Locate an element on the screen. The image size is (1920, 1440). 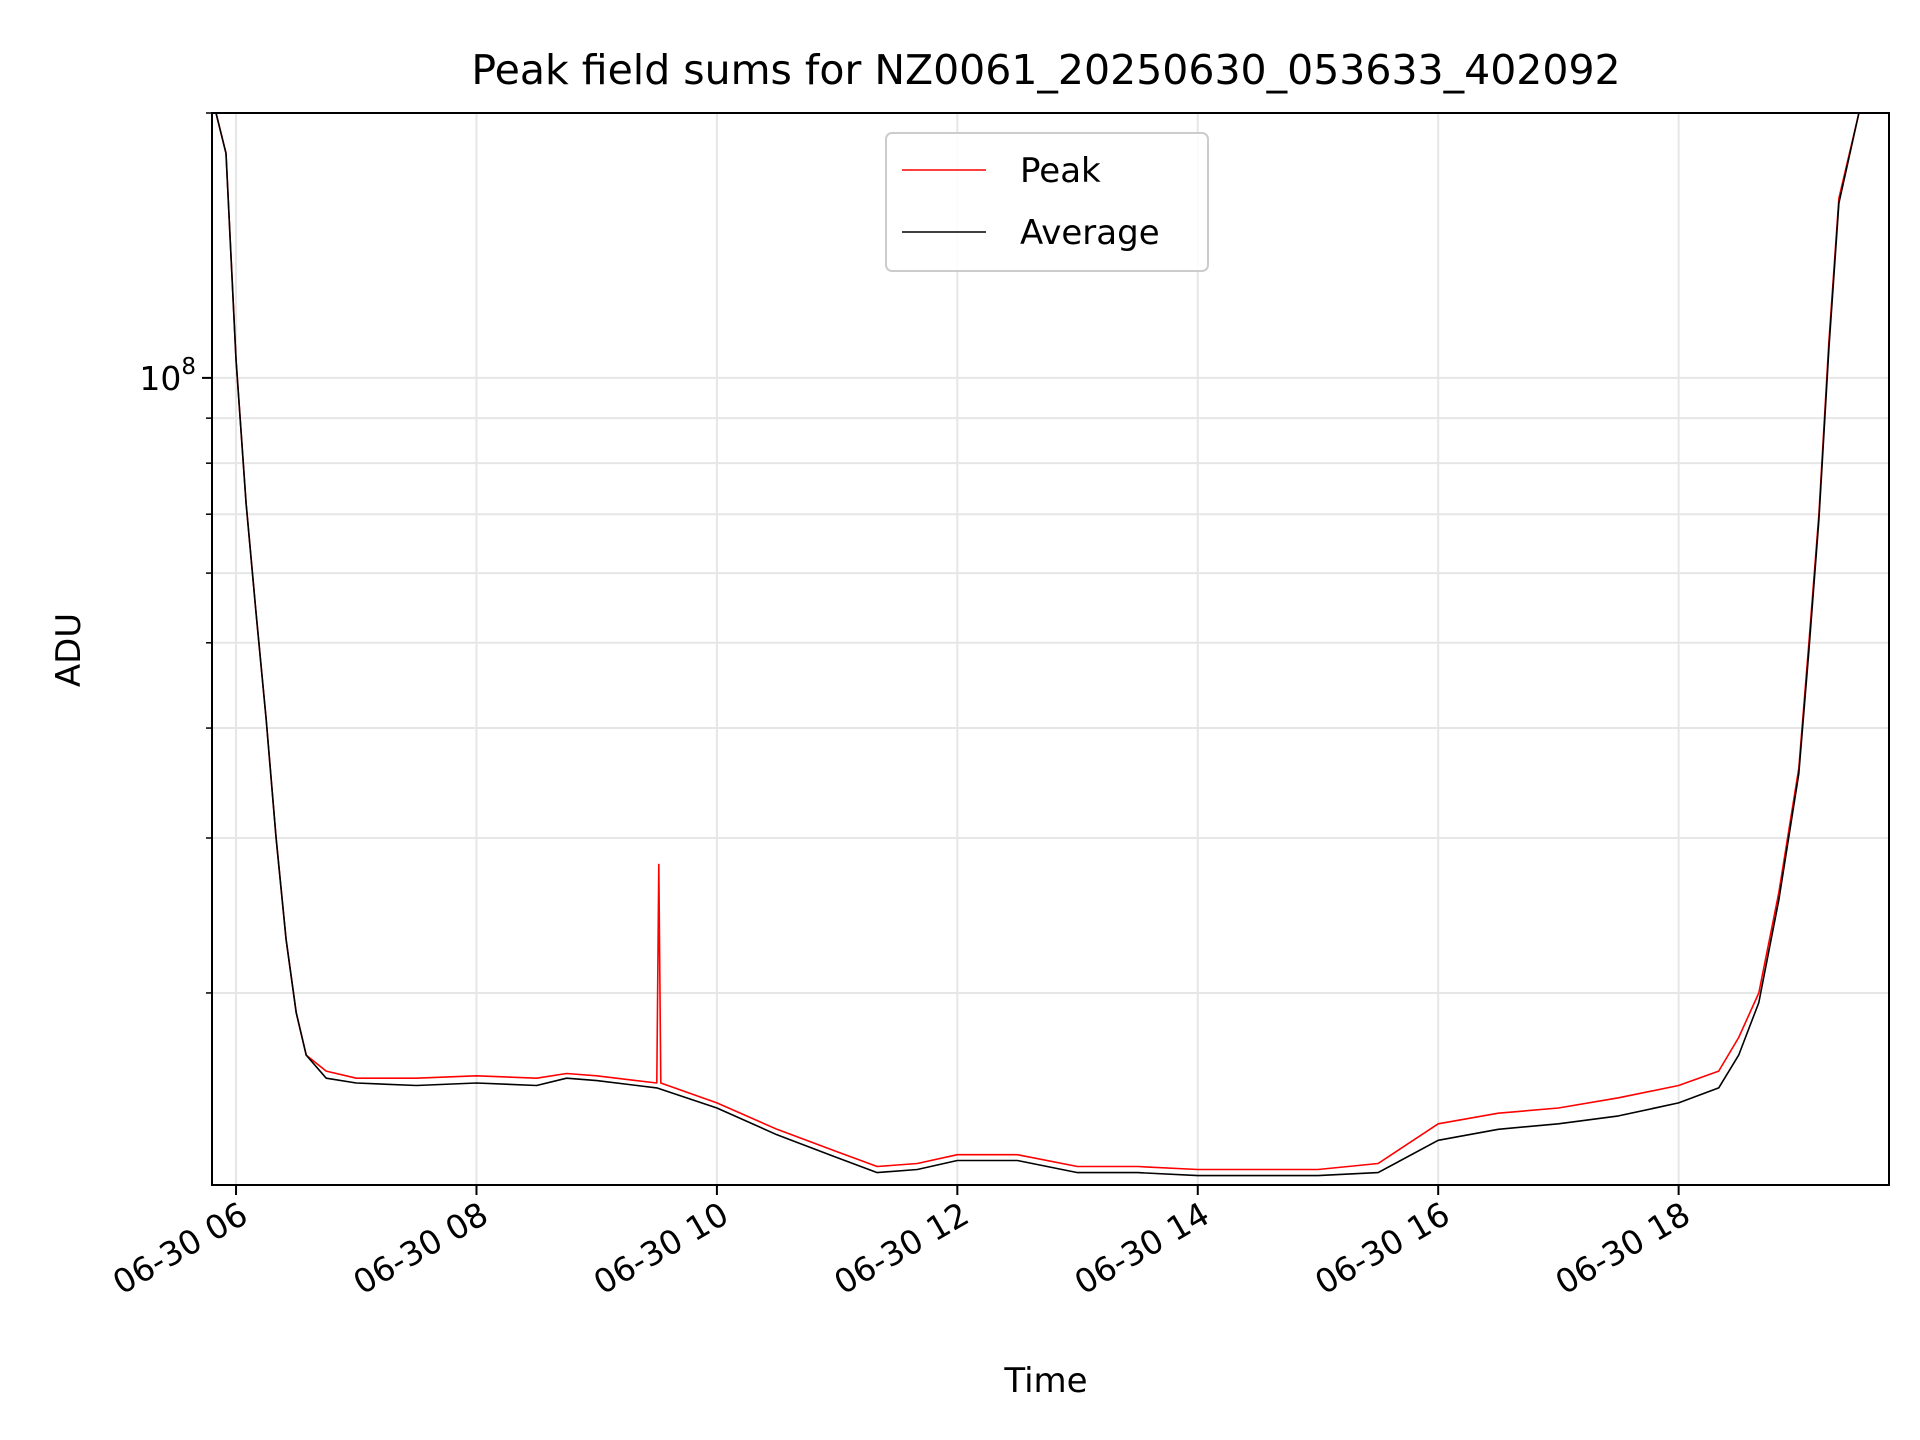
legend-average-label: Average is located at coordinates (1090, 233).